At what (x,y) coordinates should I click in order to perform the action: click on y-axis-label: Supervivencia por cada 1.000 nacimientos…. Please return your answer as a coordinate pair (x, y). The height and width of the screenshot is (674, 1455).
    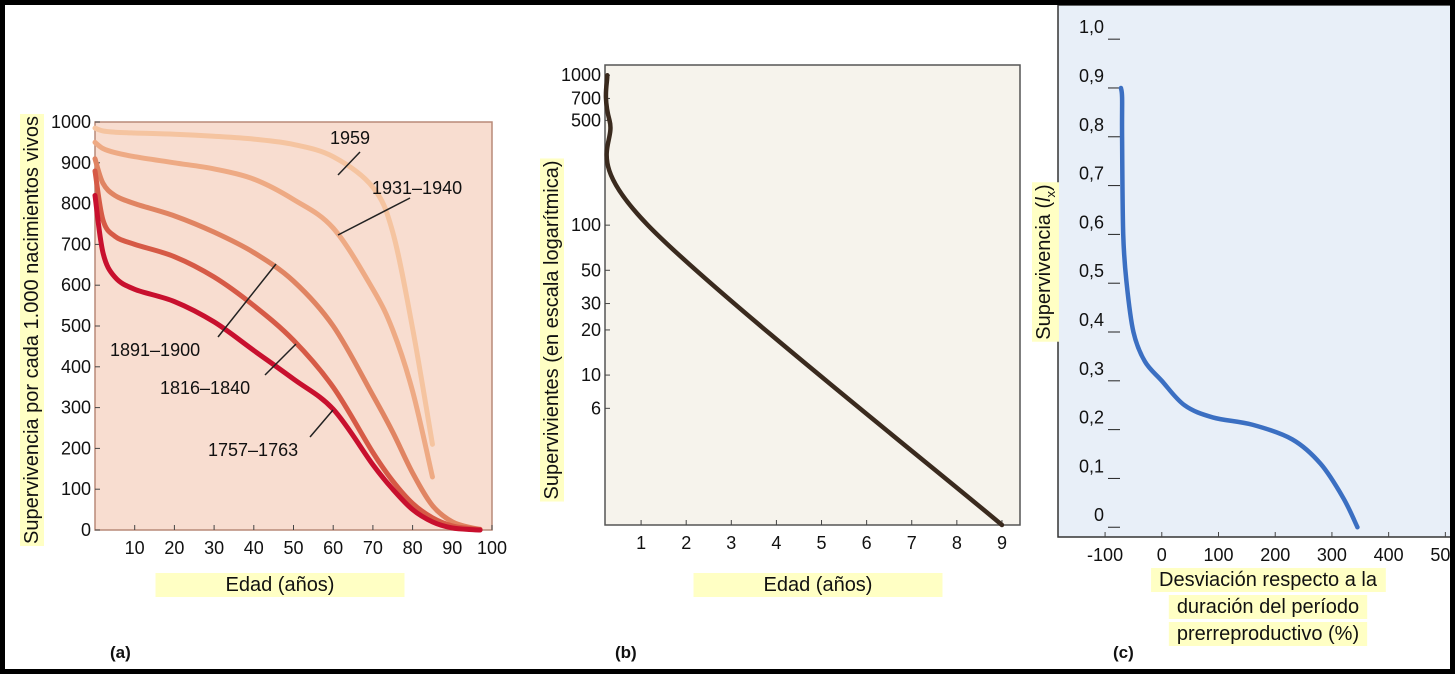
    Looking at the image, I should click on (32, 330).